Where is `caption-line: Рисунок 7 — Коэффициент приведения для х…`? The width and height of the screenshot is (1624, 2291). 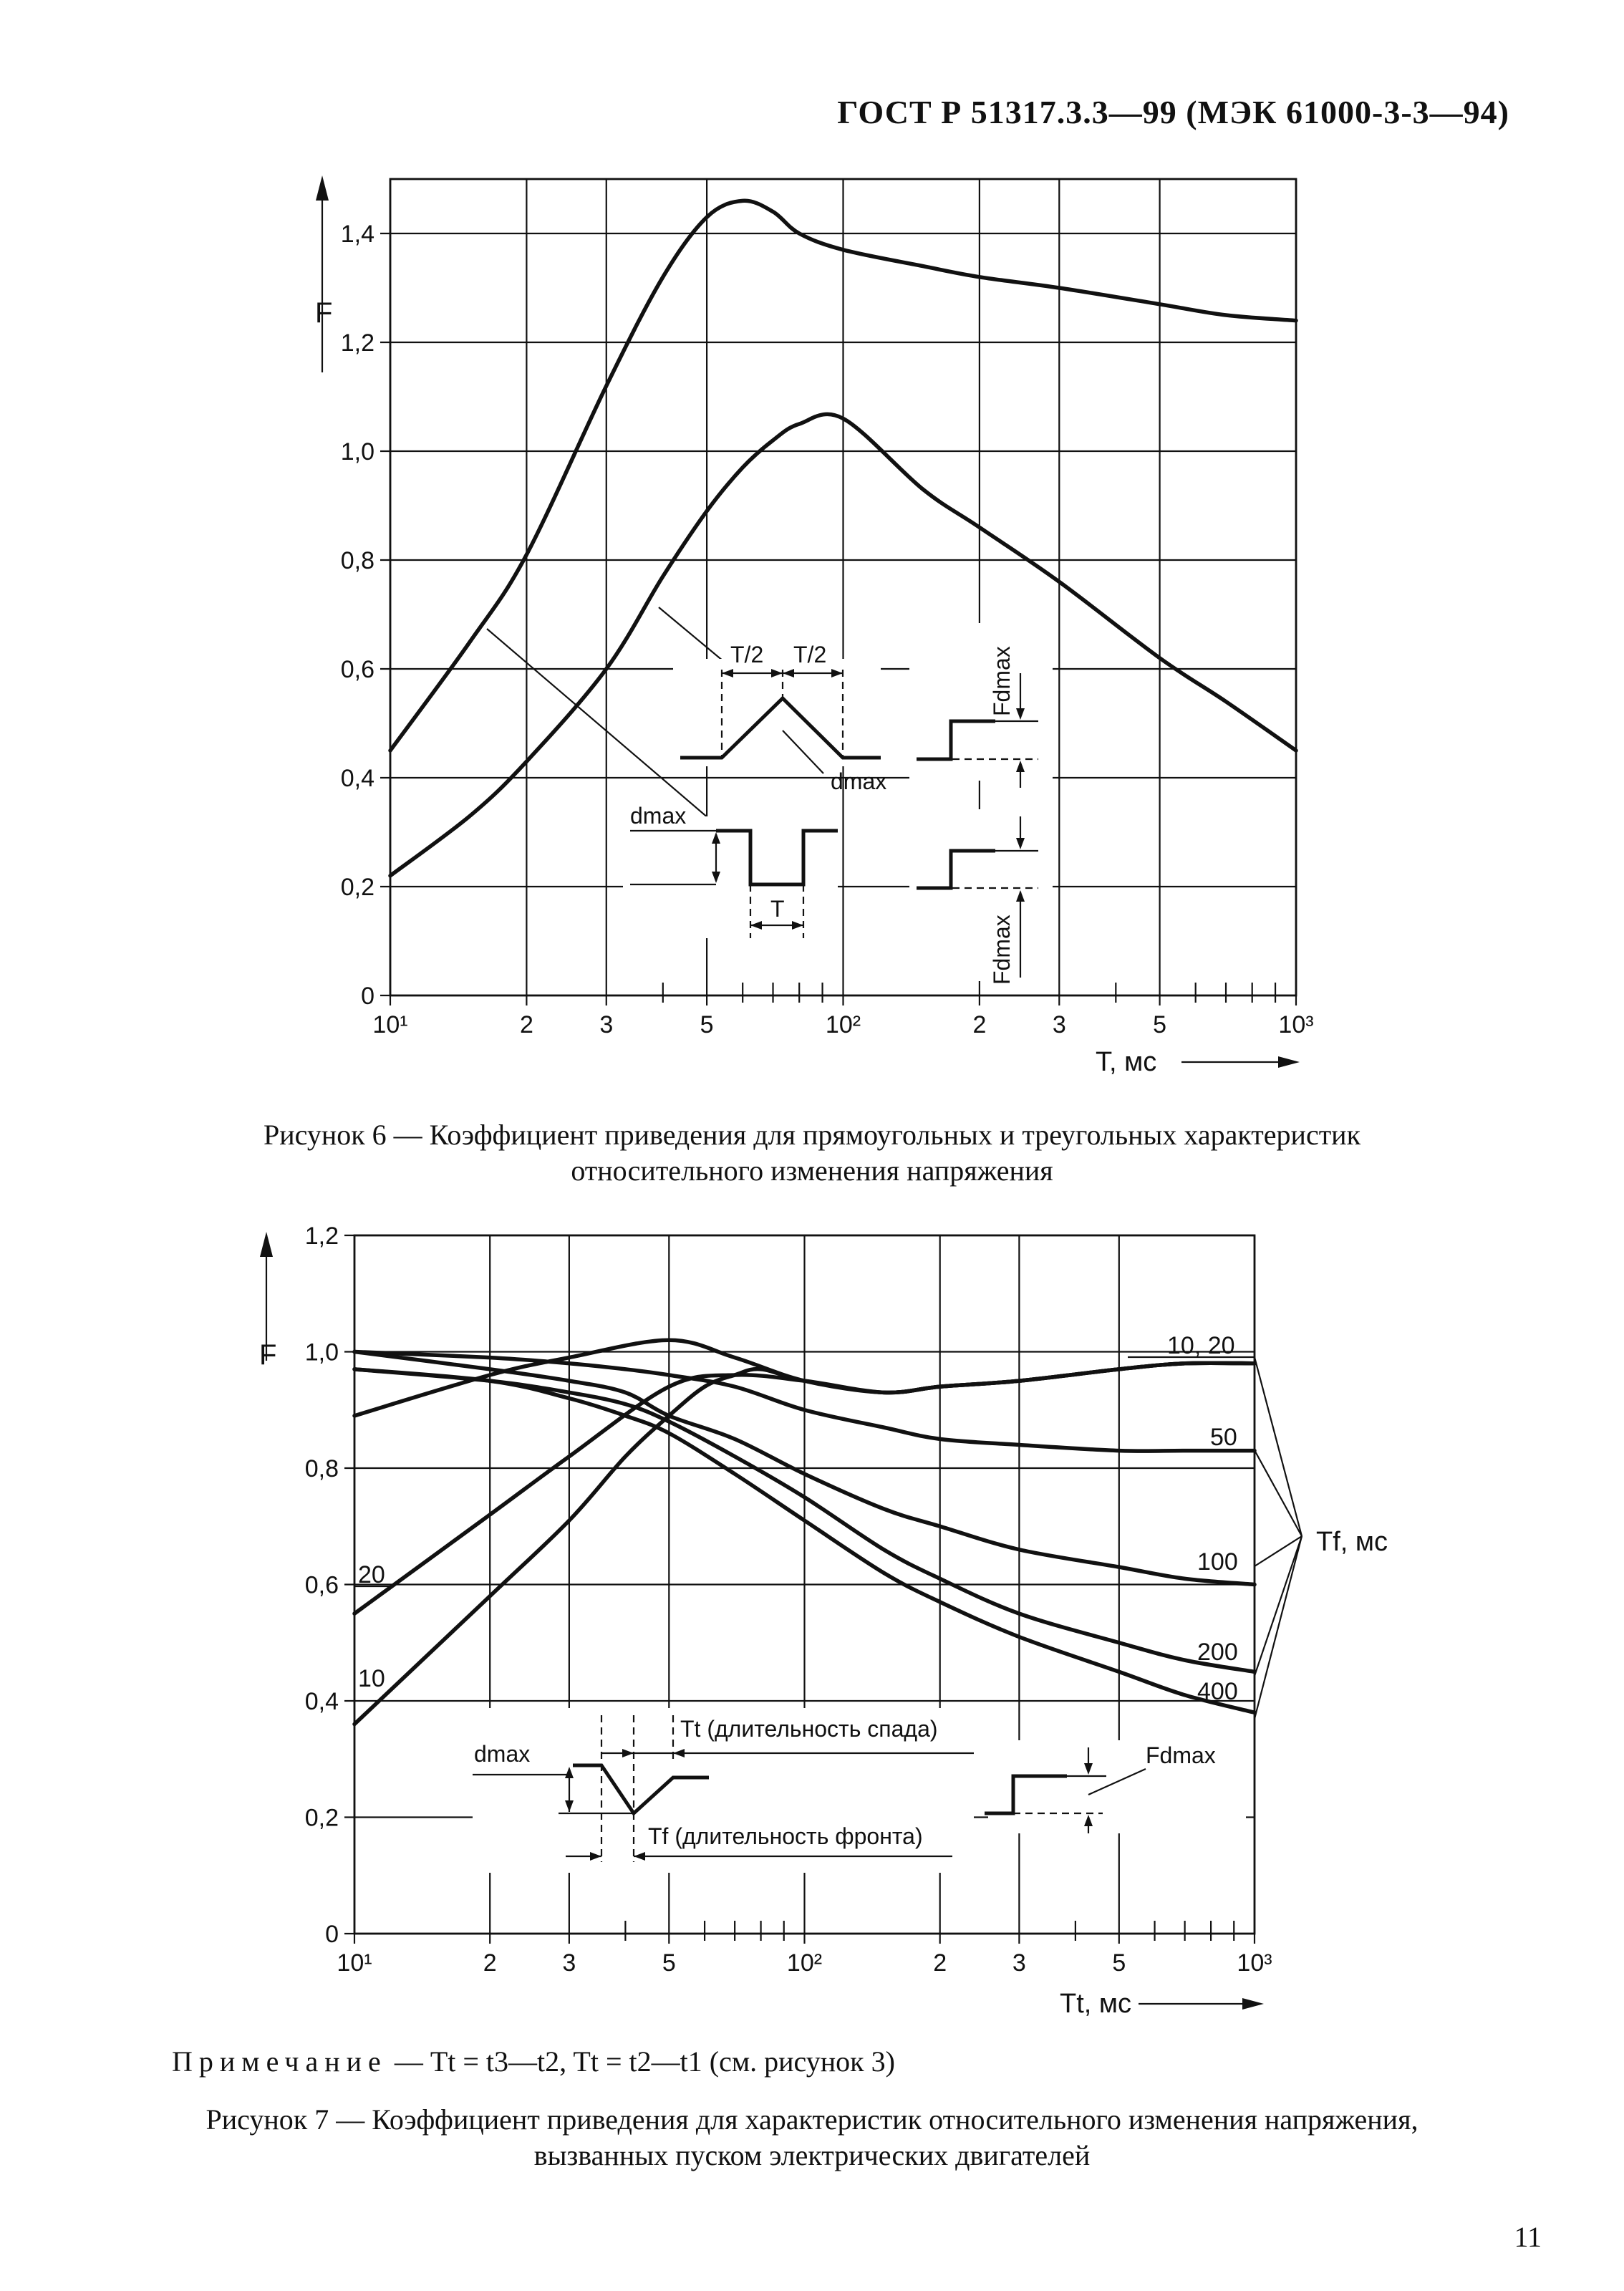 caption-line: Рисунок 7 — Коэффициент приведения для х… is located at coordinates (812, 2119).